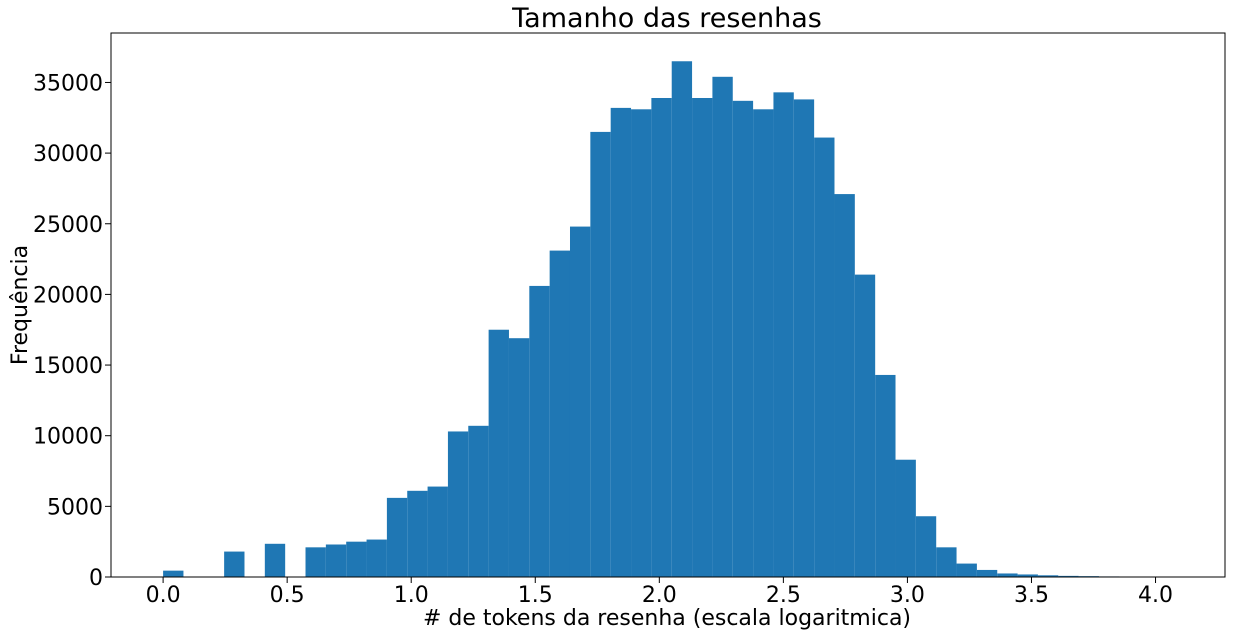  Describe the element at coordinates (659, 595) in the screenshot. I see `x-tick-label: 2.0` at that location.